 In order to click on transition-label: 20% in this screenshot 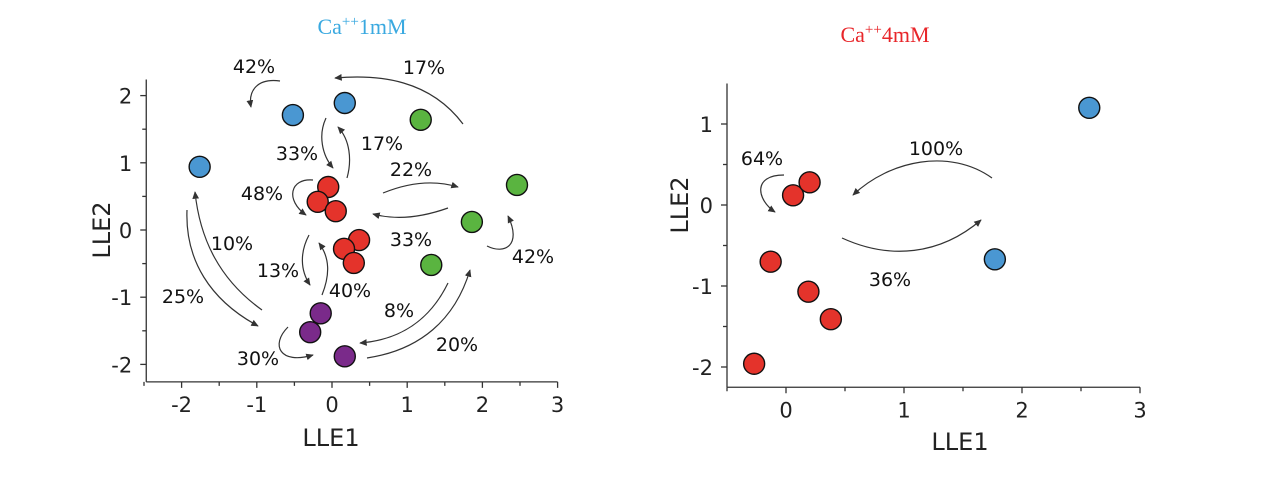, I will do `click(457, 345)`.